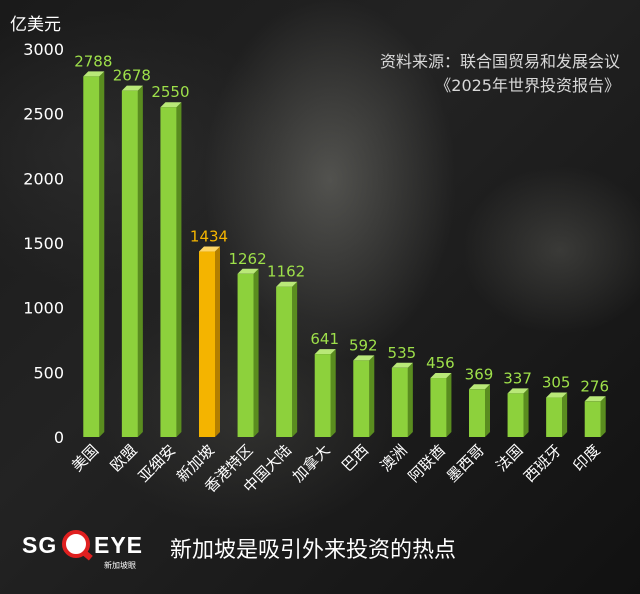 The height and width of the screenshot is (594, 640). Describe the element at coordinates (587, 458) in the screenshot. I see `category-label: 印度` at that location.